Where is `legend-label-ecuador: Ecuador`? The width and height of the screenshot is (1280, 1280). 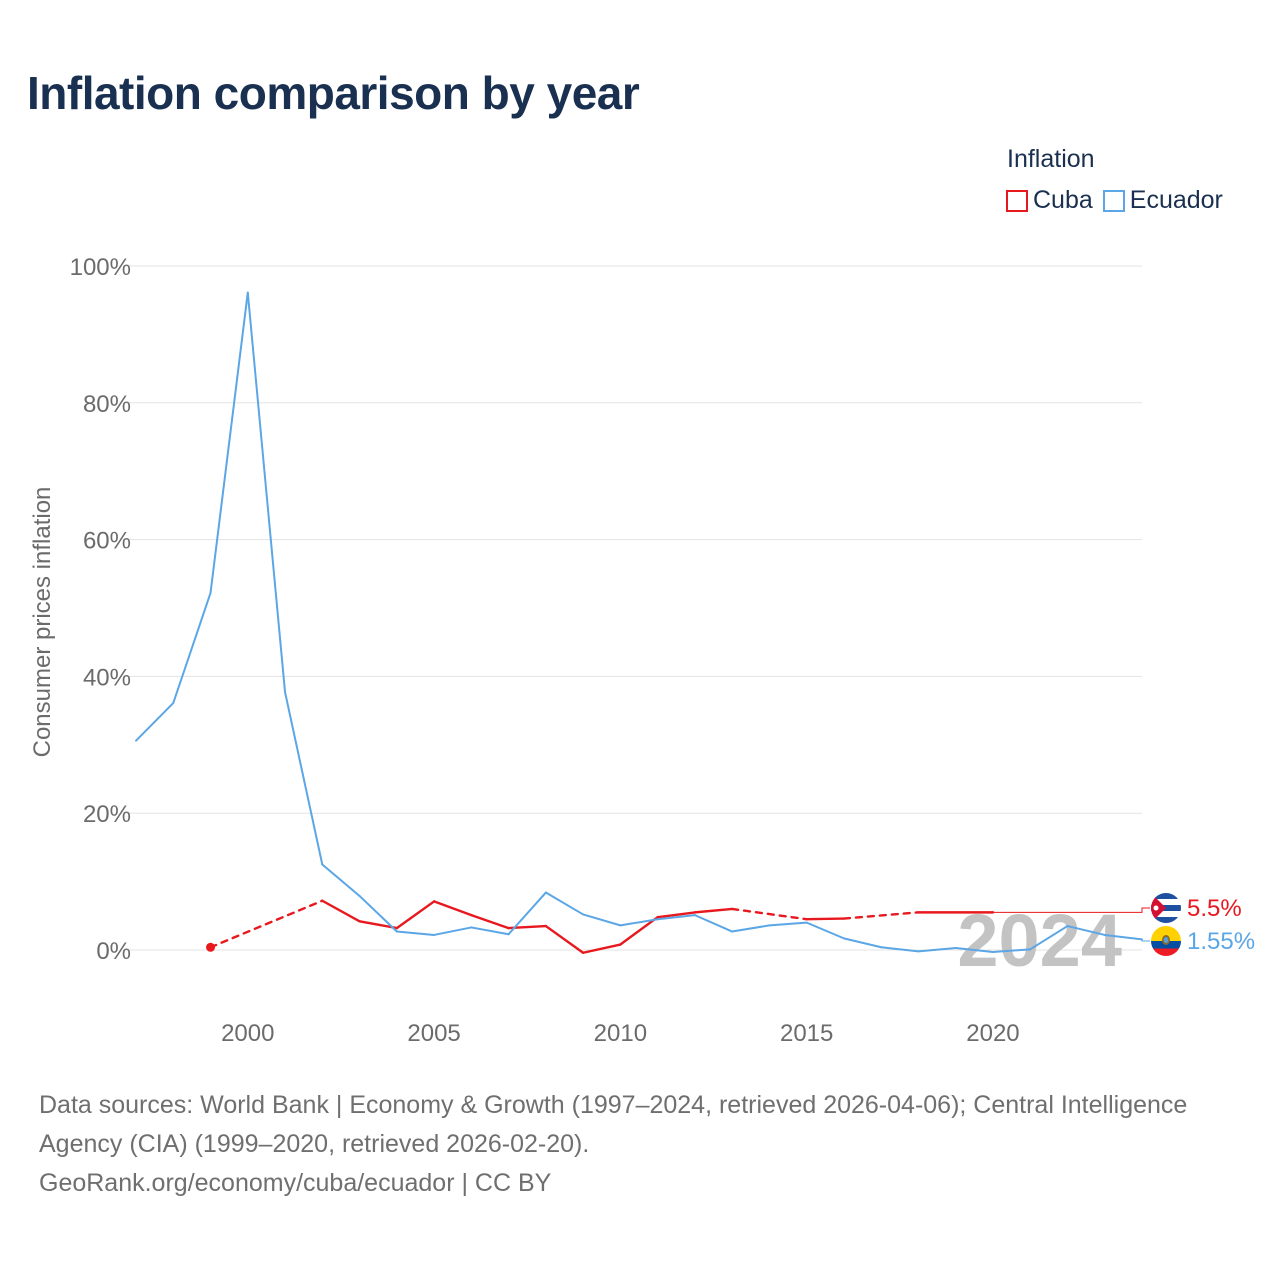 legend-label-ecuador: Ecuador is located at coordinates (1176, 200).